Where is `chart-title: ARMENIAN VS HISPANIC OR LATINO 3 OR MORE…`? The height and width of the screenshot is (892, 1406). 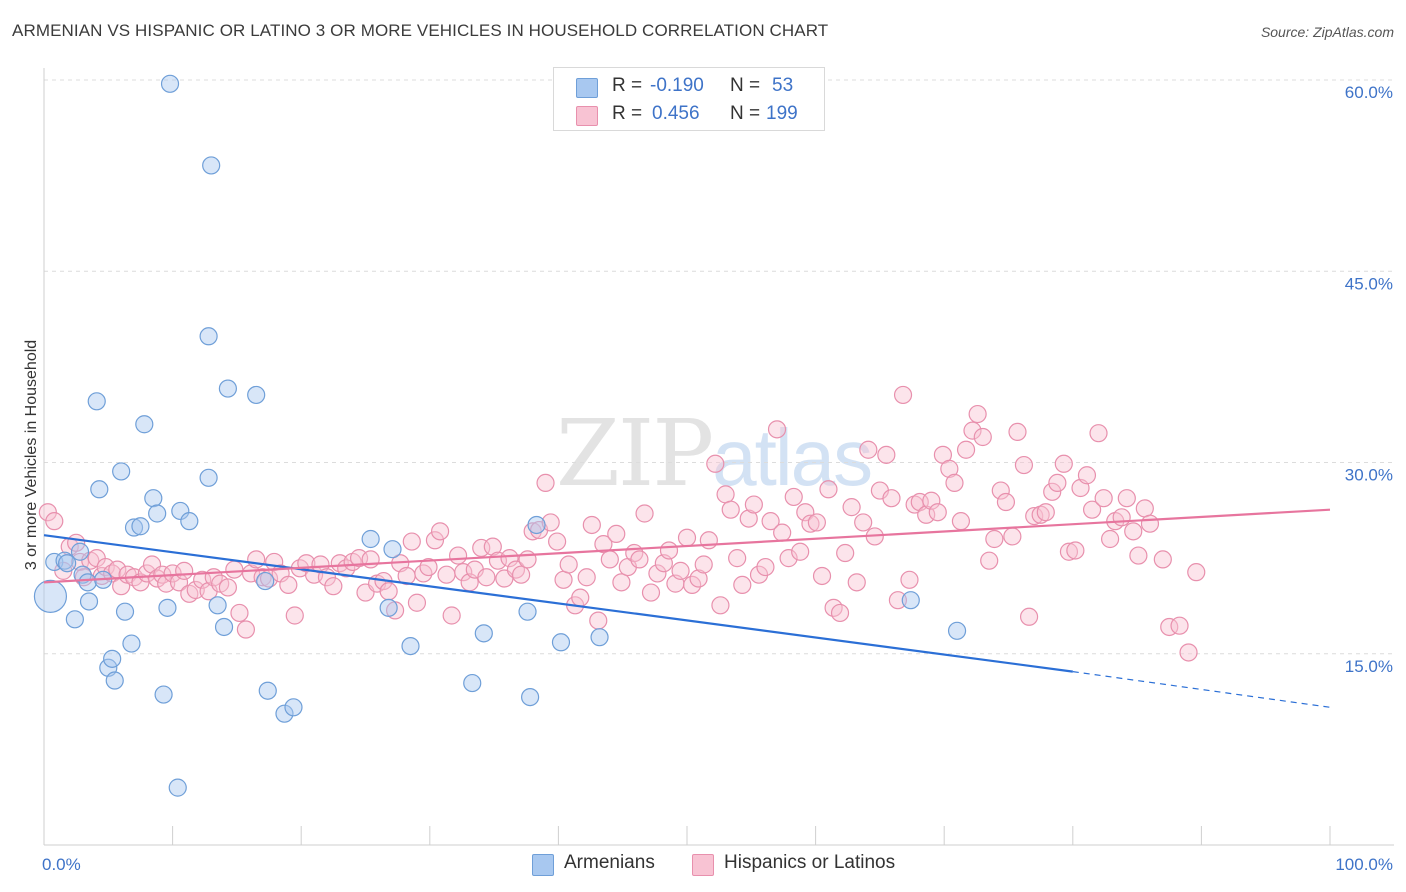
chart-title: ARMENIAN VS HISPANIC OR LATINO 3 OR MORE… is located at coordinates (420, 30).